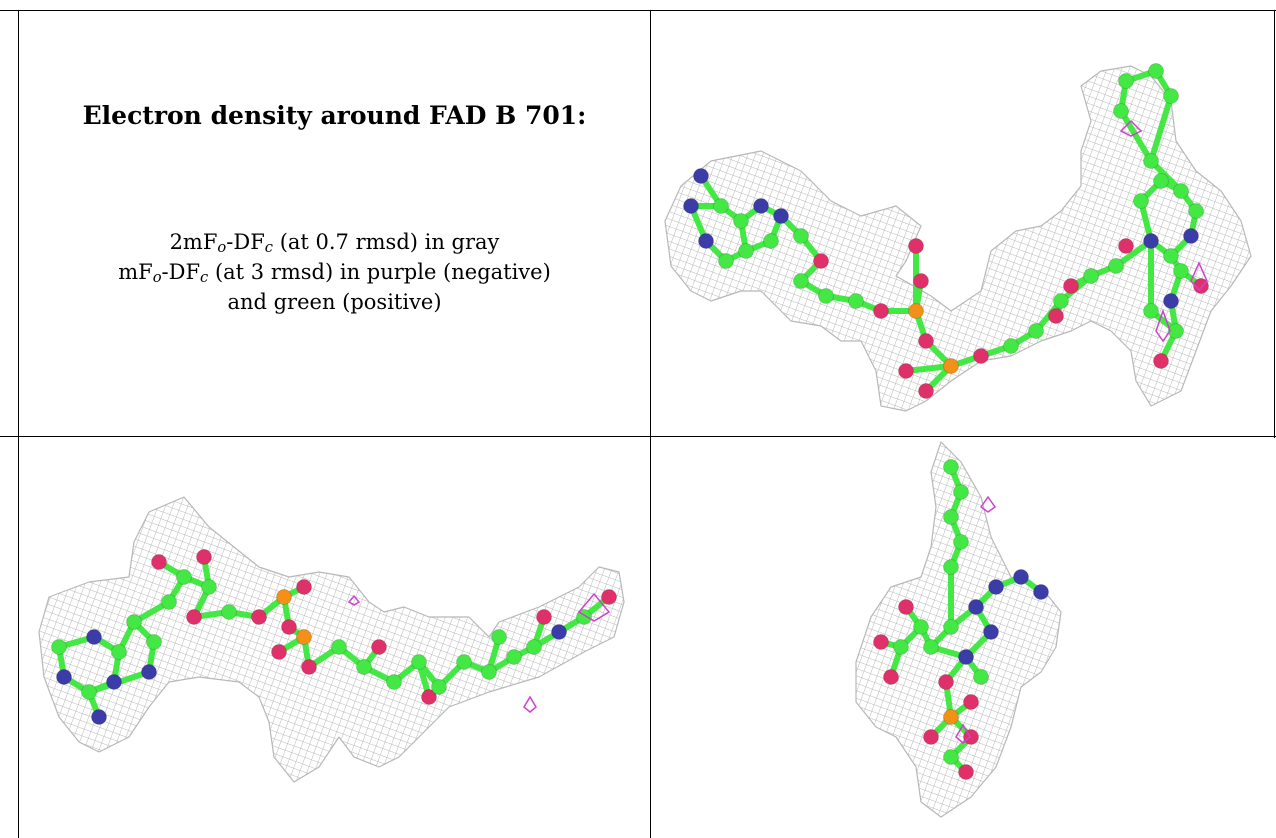 The height and width of the screenshot is (838, 1276). Describe the element at coordinates (1274, 224) in the screenshot. I see `table-right-border` at that location.